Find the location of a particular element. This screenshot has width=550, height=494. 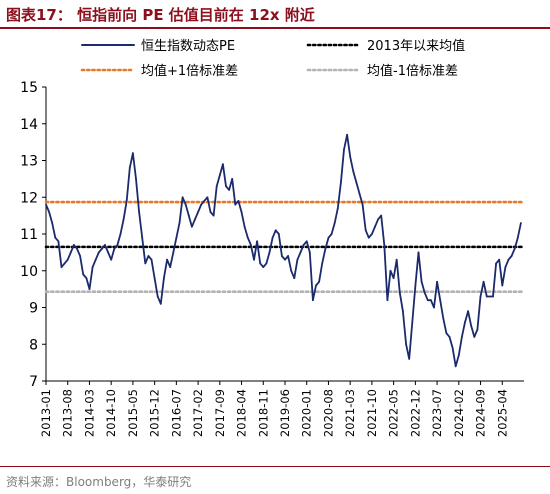

x-tick-label: 2018-11 is located at coordinates (263, 413).